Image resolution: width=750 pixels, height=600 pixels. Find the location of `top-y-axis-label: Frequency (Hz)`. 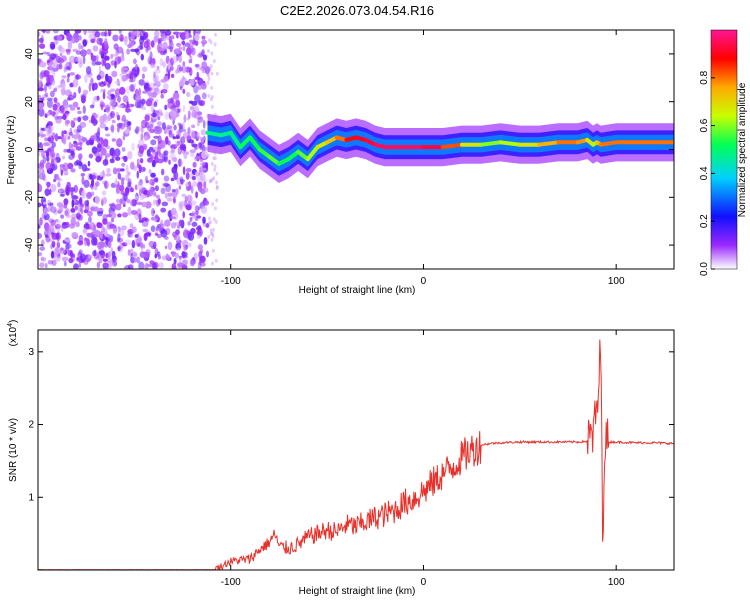

top-y-axis-label: Frequency (Hz) is located at coordinates (11, 150).